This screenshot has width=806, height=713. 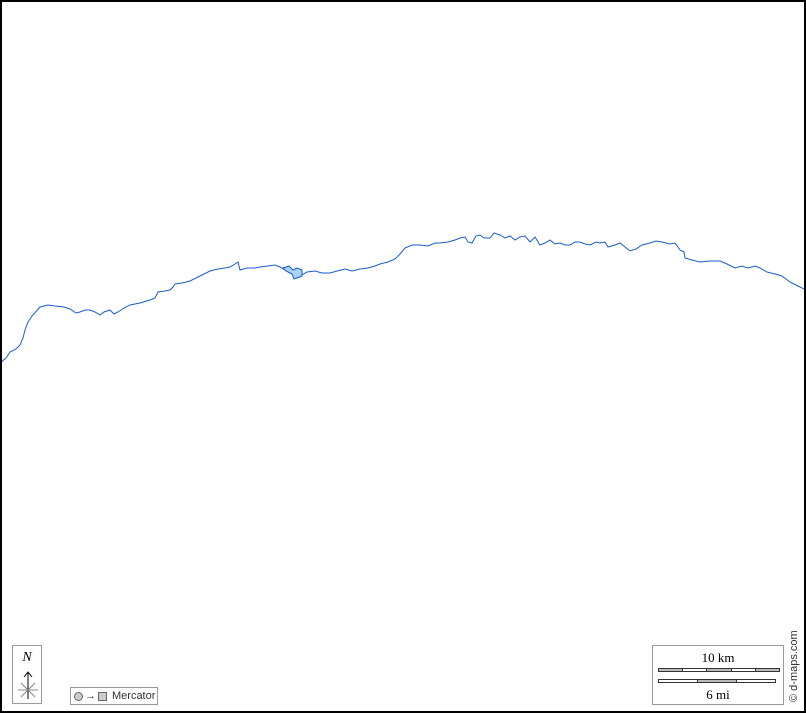 I want to click on square-icon, so click(x=102, y=696).